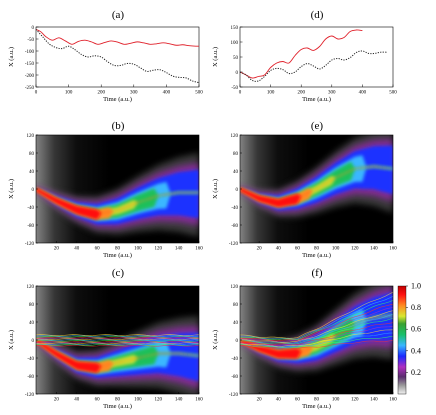  What do you see at coordinates (30, 52) in the screenshot?
I see `y-tick-label: -100` at bounding box center [30, 52].